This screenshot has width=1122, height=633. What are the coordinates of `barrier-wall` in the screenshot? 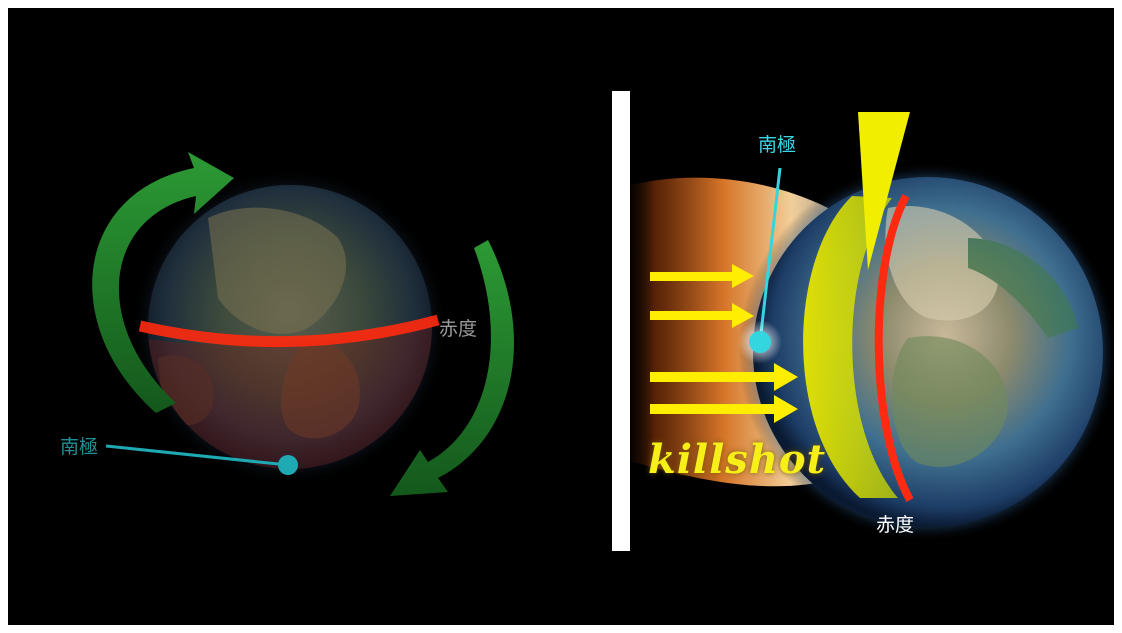 It's located at (621, 321).